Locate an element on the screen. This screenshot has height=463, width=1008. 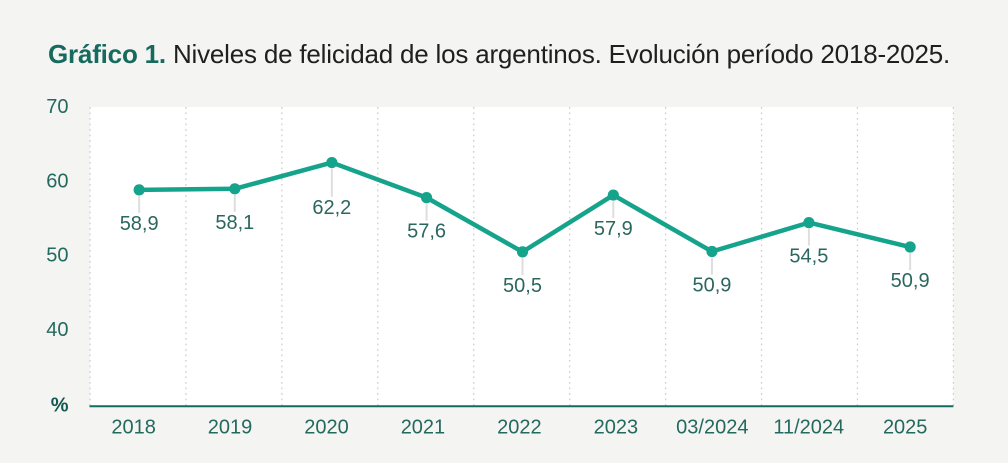
chart-title-accent: Gráfico 1. is located at coordinates (107, 54).